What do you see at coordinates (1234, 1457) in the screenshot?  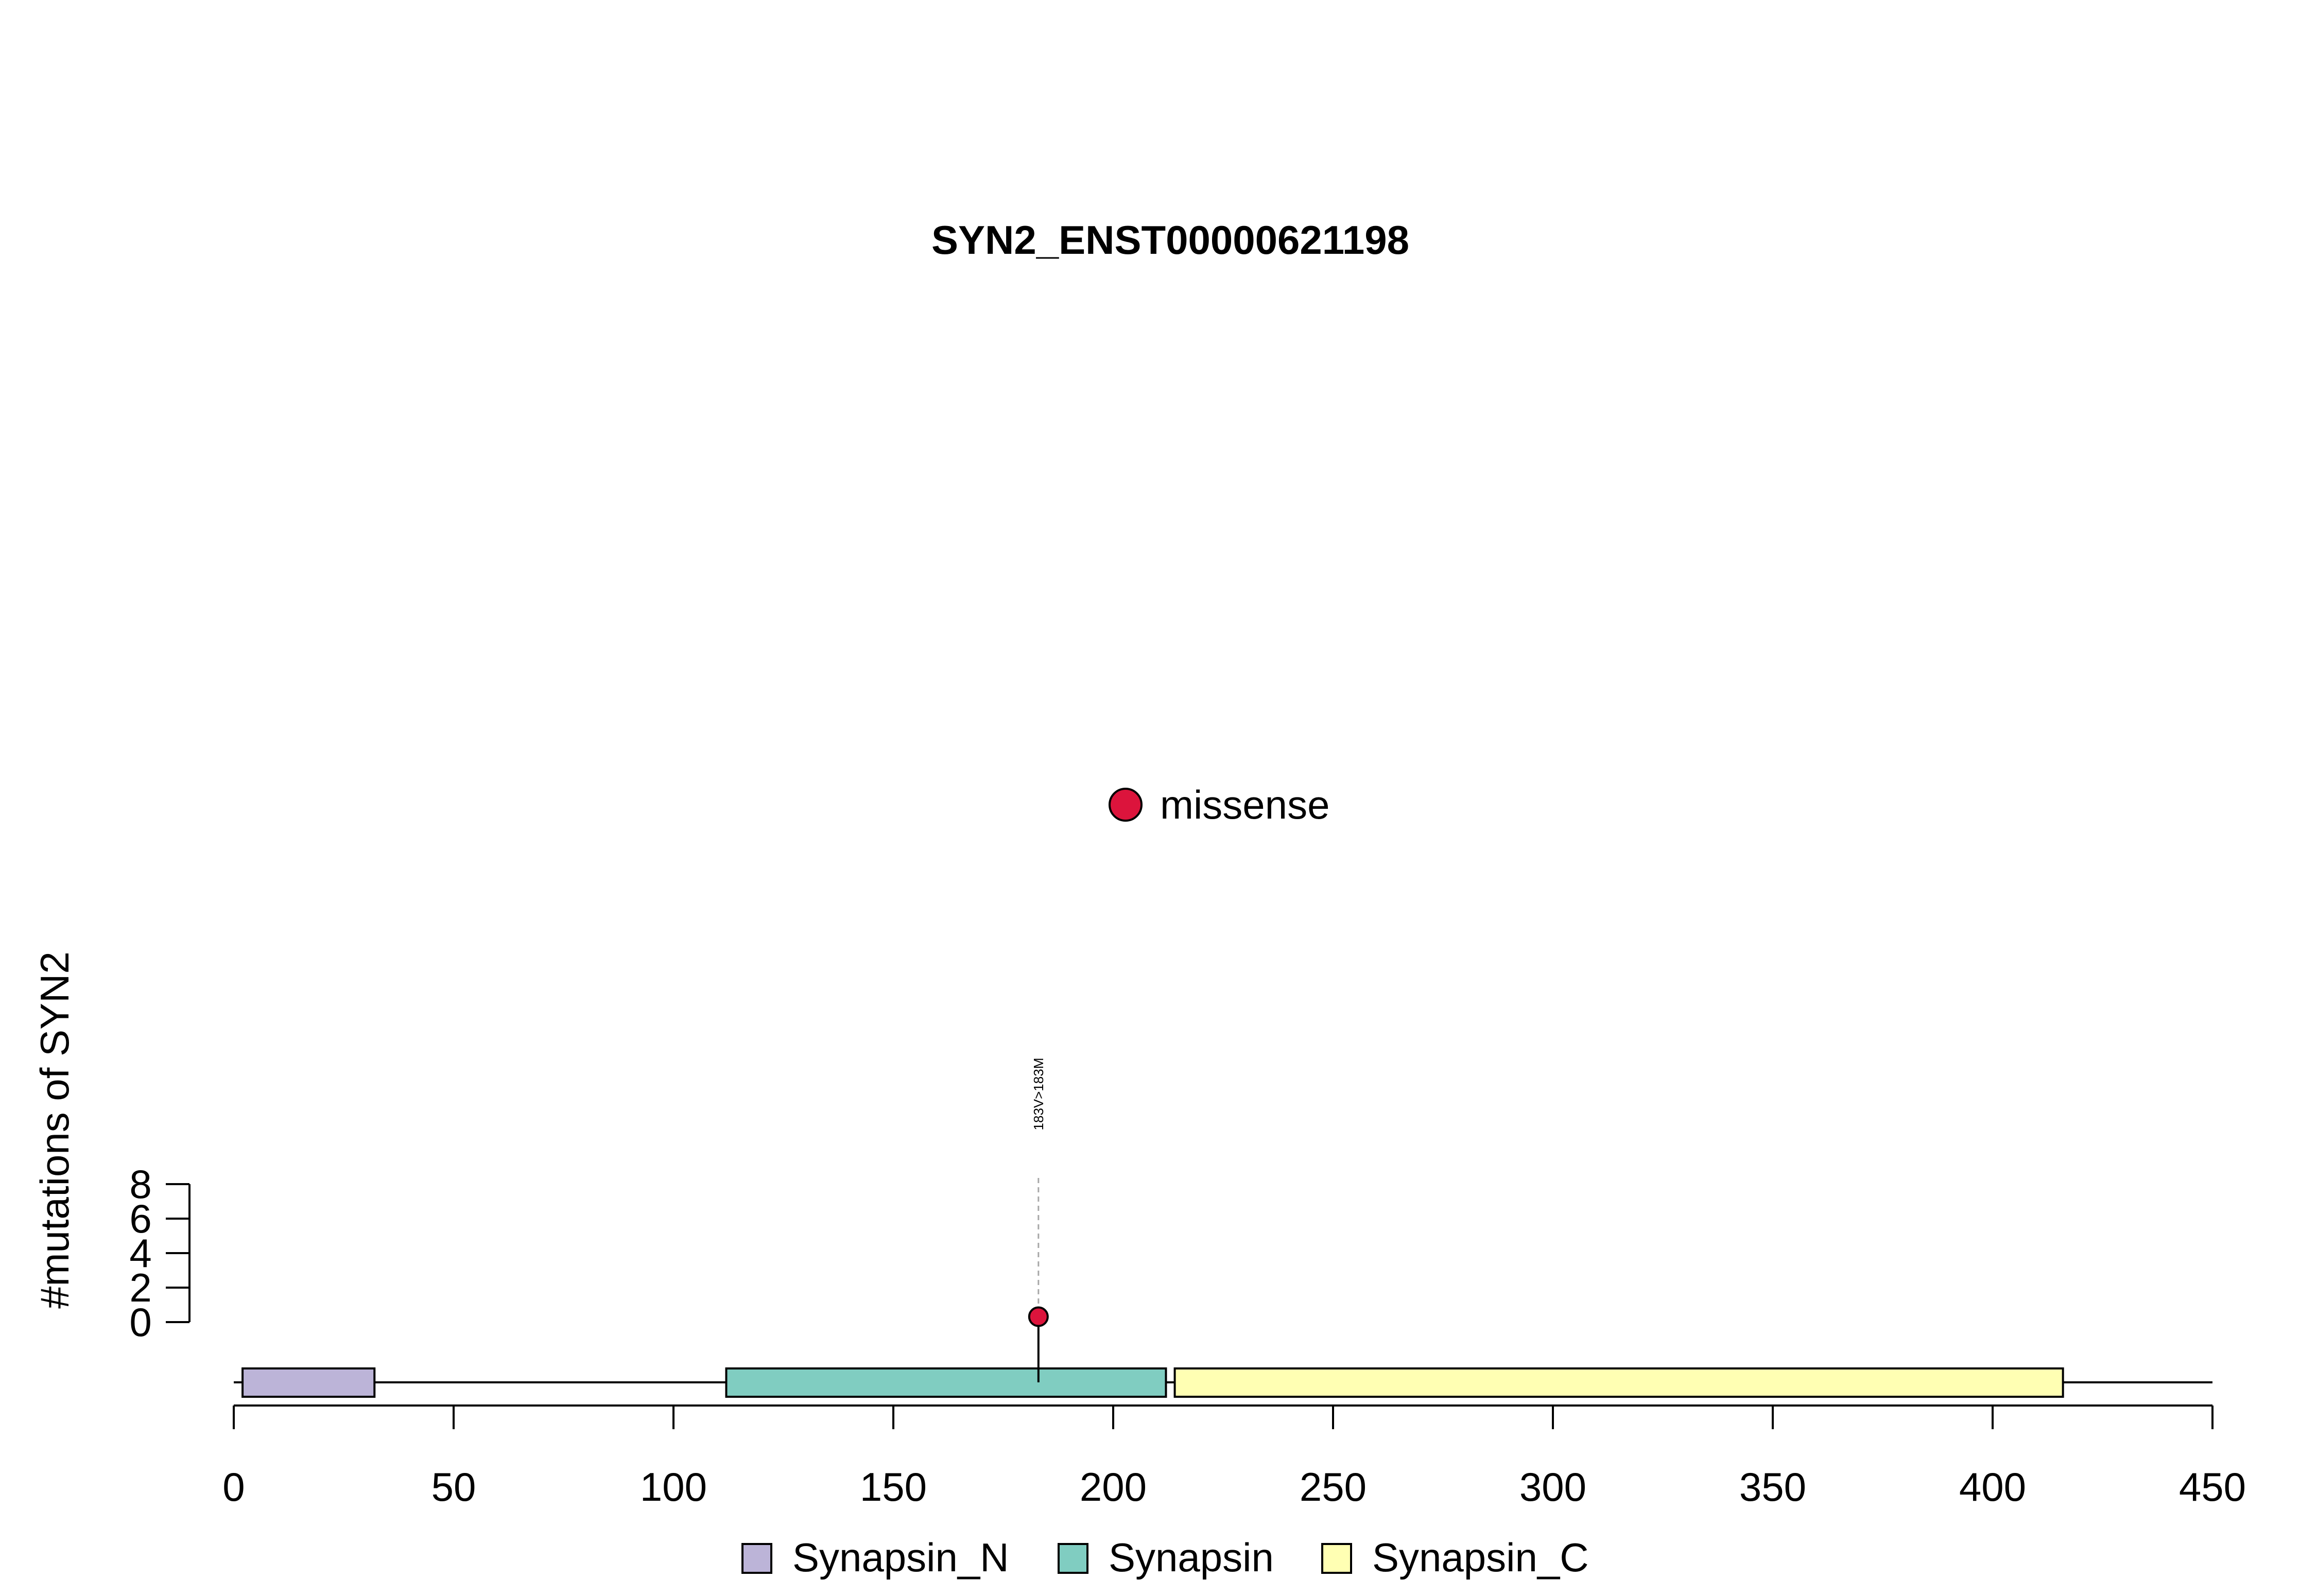 I see `x-axis: 0 50 100 150 200 250 300 350 400 450` at bounding box center [1234, 1457].